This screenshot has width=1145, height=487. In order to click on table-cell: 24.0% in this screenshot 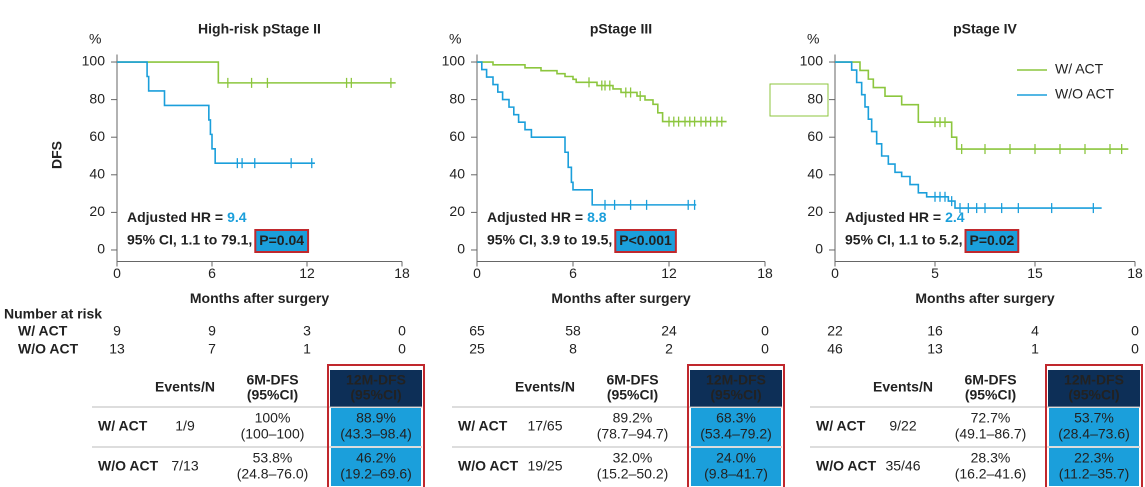, I will do `click(736, 458)`.